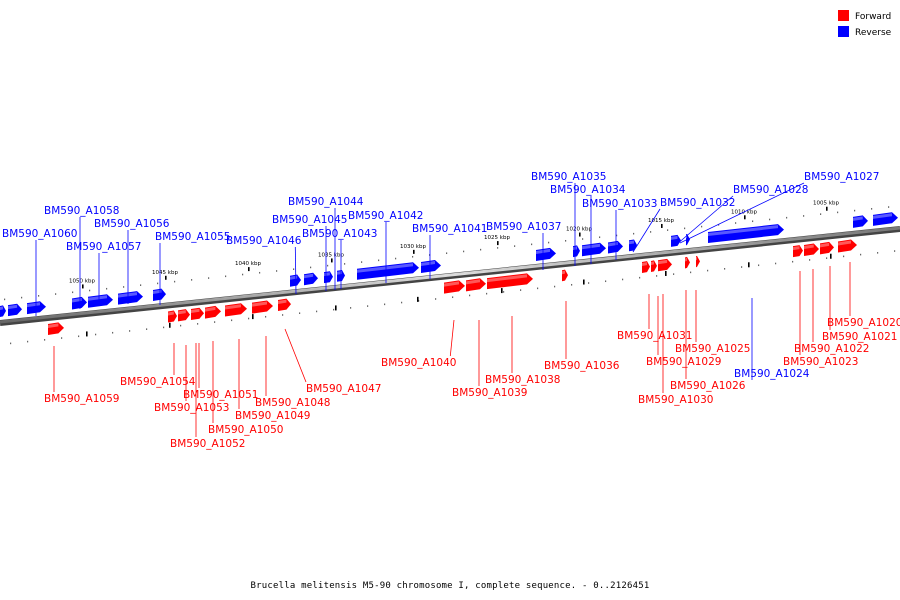 Image resolution: width=900 pixels, height=600 pixels. What do you see at coordinates (522, 380) in the screenshot?
I see `gene-label-bm590-a1038: BM590_A1038` at bounding box center [522, 380].